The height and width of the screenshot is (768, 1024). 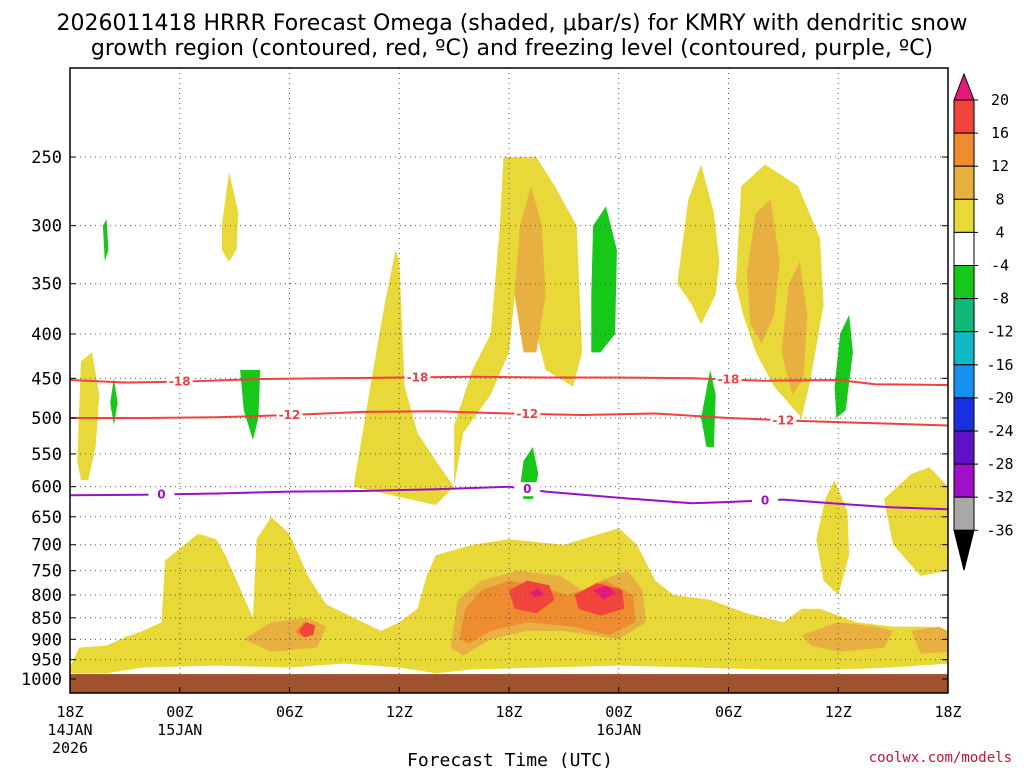 What do you see at coordinates (41, 680) in the screenshot?
I see `y-tick-label: 1000` at bounding box center [41, 680].